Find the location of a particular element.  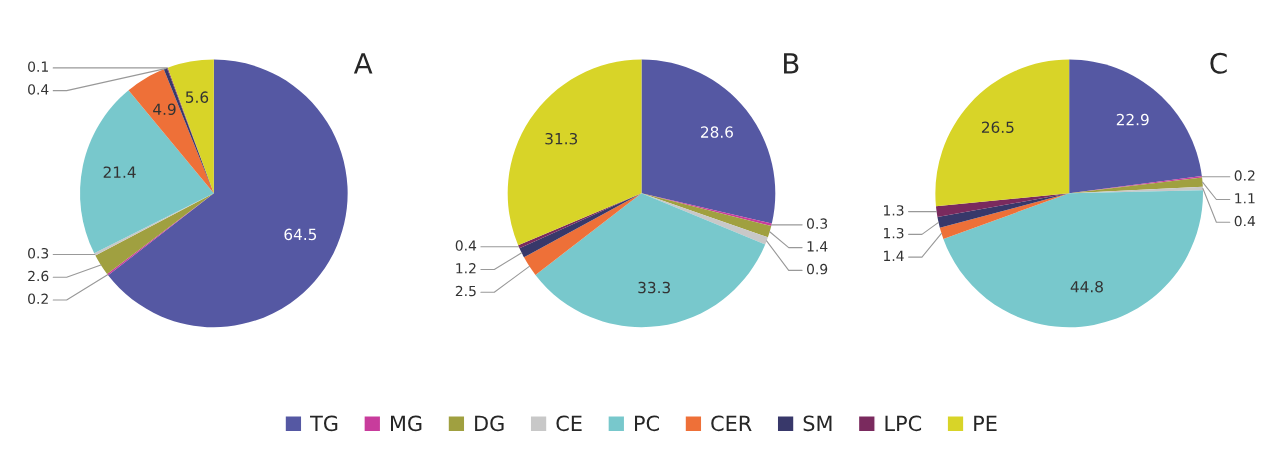

data-label: 4.9 is located at coordinates (164, 109).